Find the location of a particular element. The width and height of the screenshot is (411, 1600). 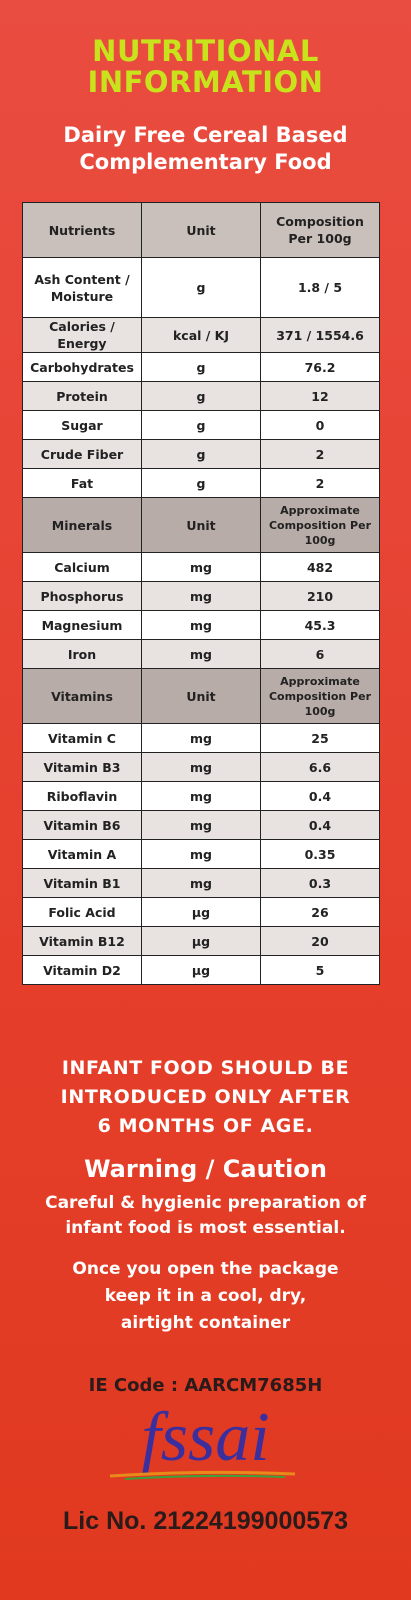

table-row: Phosphorus mg 210 is located at coordinates (201, 596).